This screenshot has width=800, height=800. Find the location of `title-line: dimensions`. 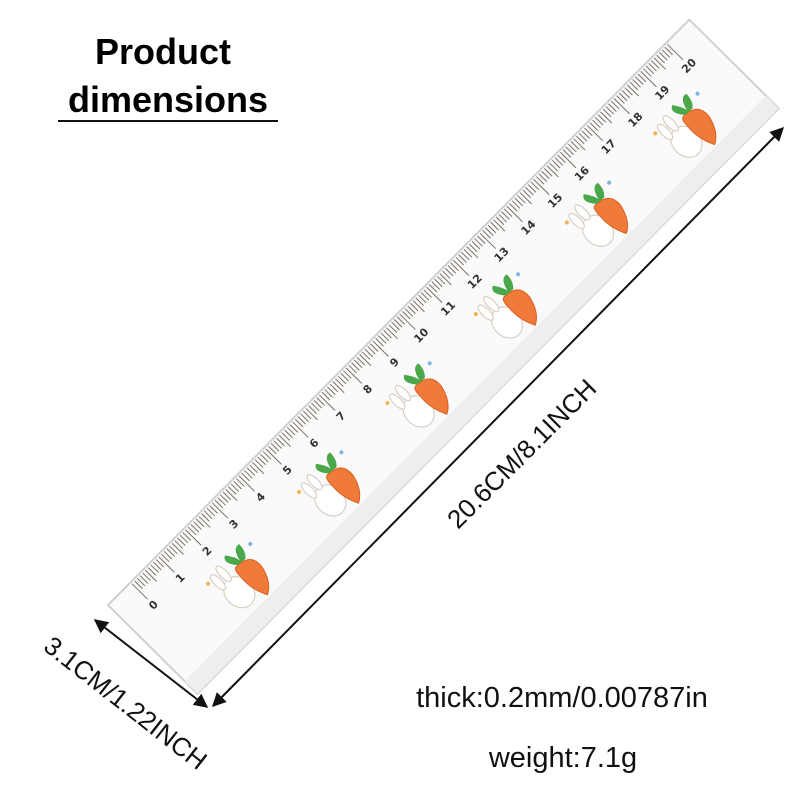

title-line: dimensions is located at coordinates (168, 99).